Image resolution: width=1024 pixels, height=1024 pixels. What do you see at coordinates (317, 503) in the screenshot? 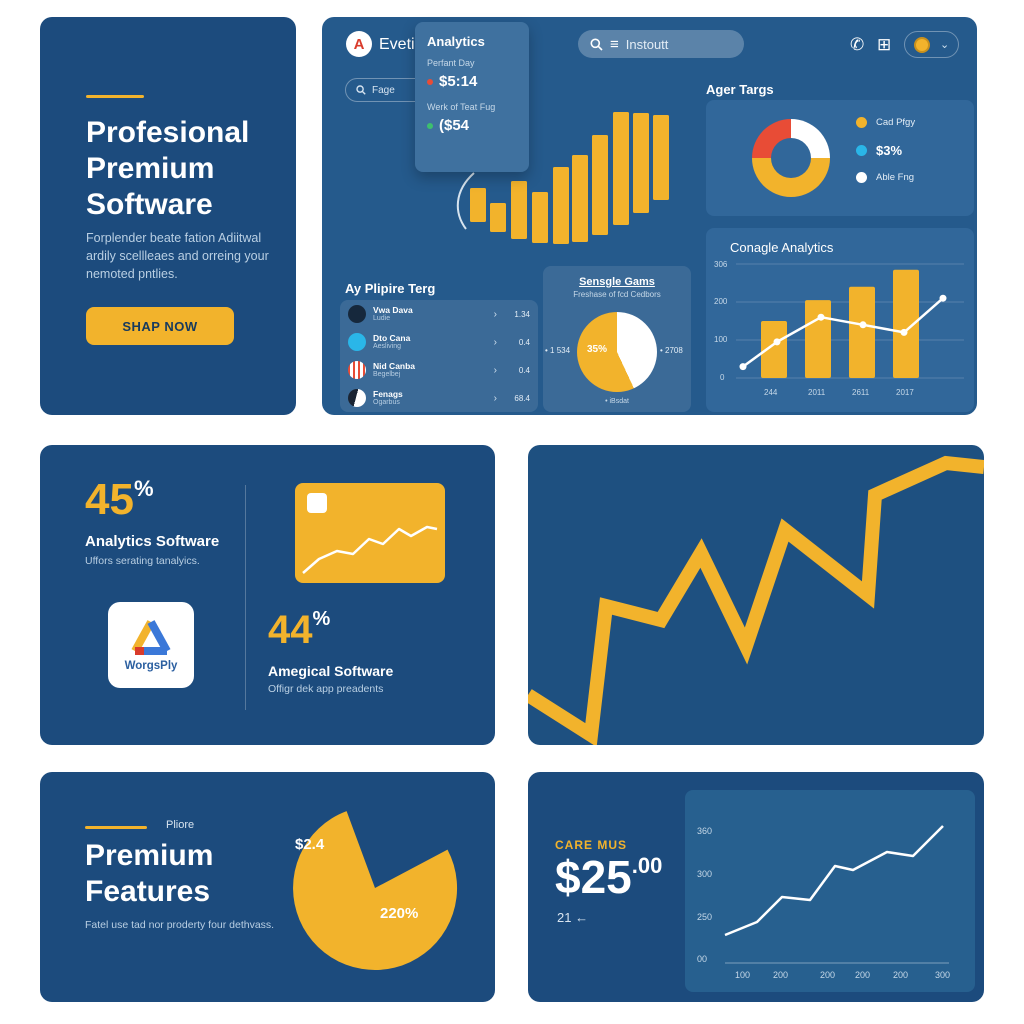
I see `image-card-square` at bounding box center [317, 503].